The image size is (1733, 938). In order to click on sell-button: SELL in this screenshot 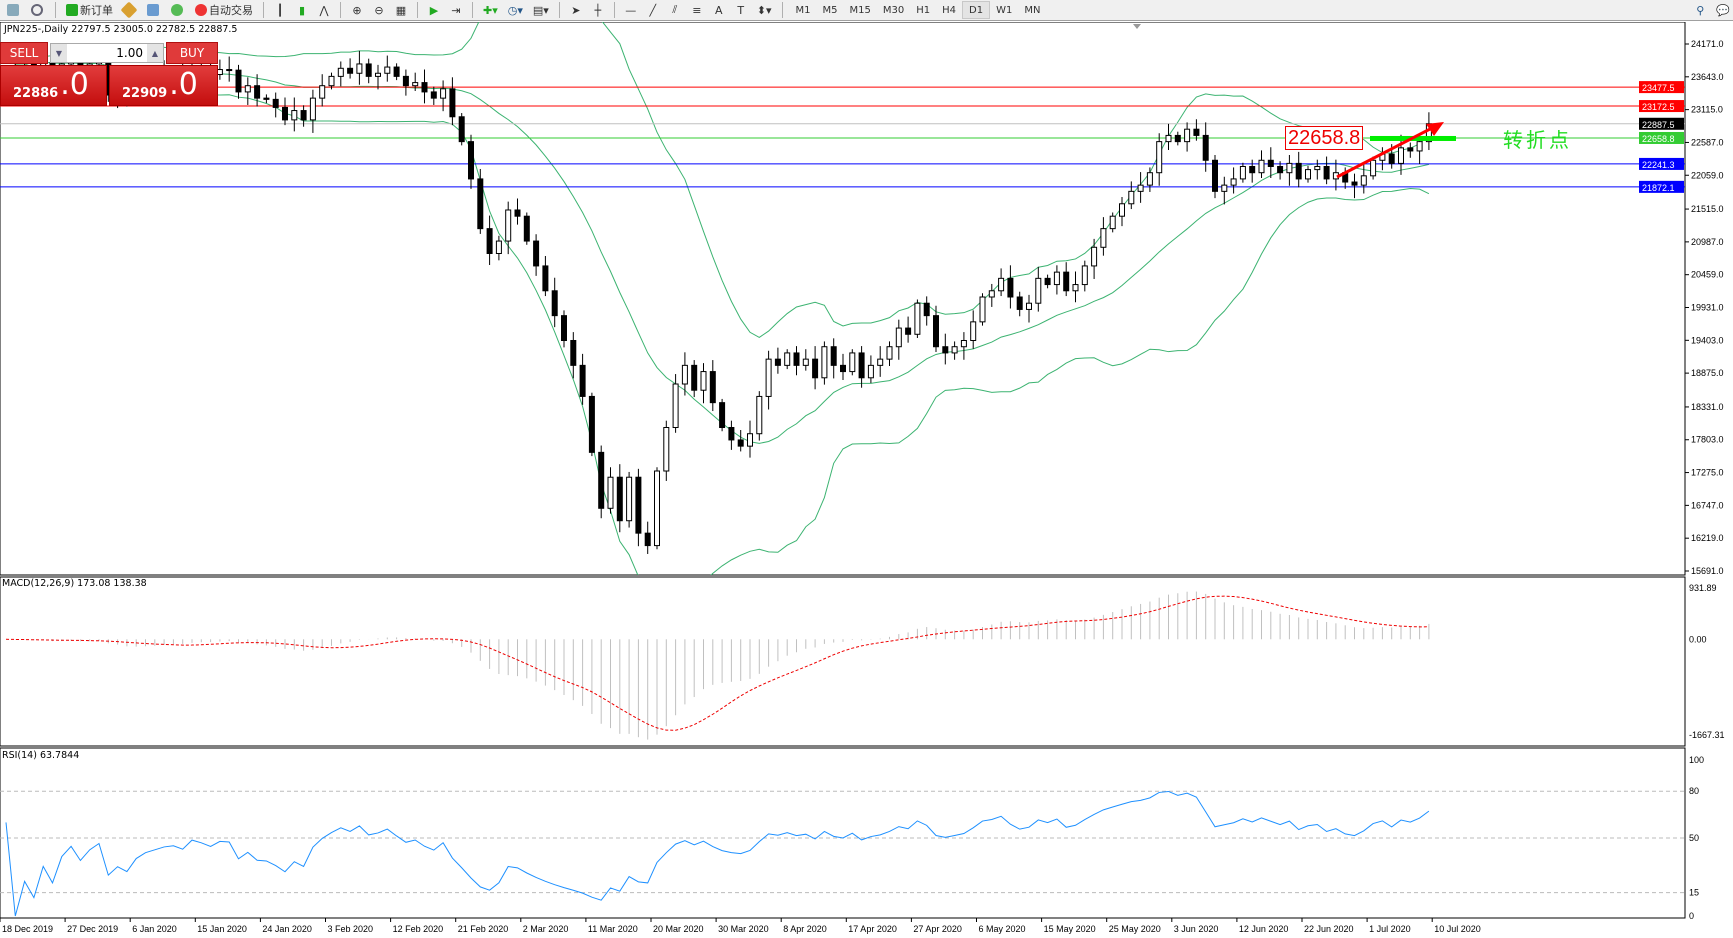, I will do `click(24, 53)`.